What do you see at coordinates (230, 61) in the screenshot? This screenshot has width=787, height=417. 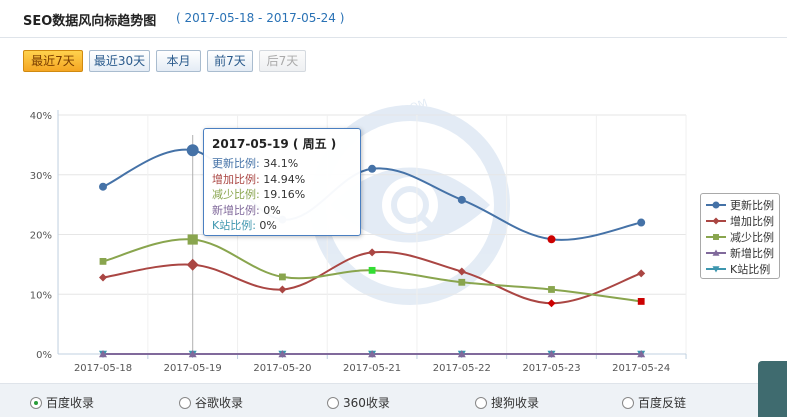 I see `previous-7-days-button: 前7天` at bounding box center [230, 61].